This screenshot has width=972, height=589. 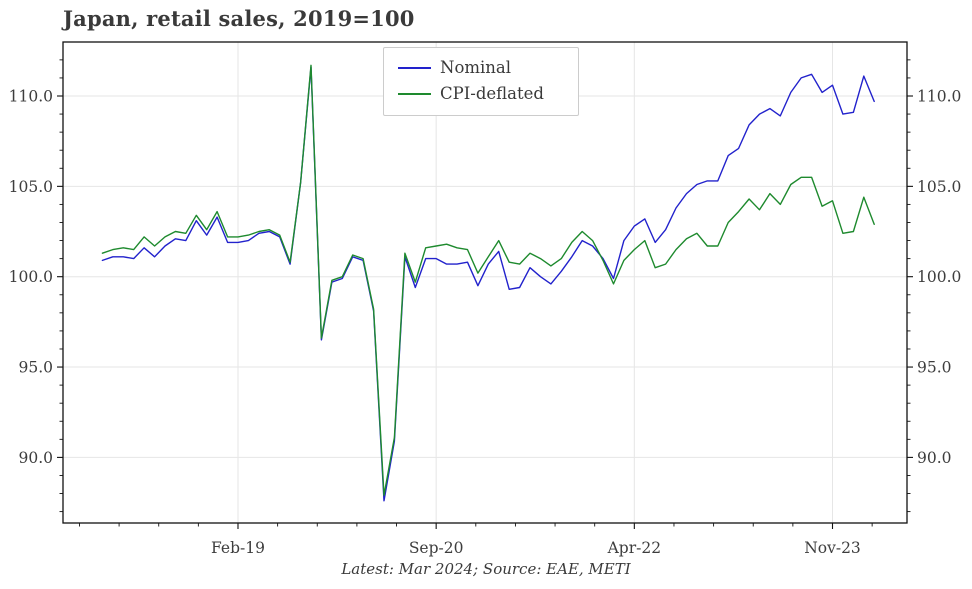 What do you see at coordinates (486, 569) in the screenshot?
I see `chart-caption: Latest: Mar 2024; Source: EAE, METI` at bounding box center [486, 569].